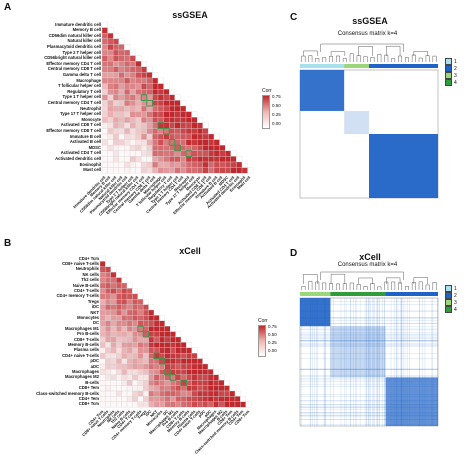  Describe the element at coordinates (90, 280) in the screenshot. I see `row-label: Th2 cells` at that location.